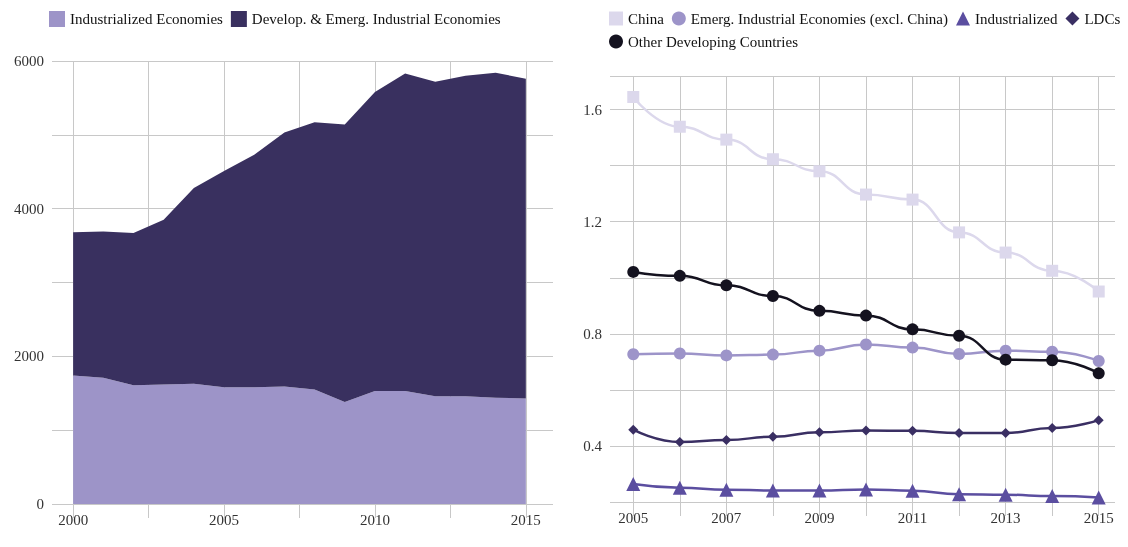 The image size is (1128, 547). Describe the element at coordinates (593, 445) in the screenshot. I see `y-tick-label: 0.4` at that location.